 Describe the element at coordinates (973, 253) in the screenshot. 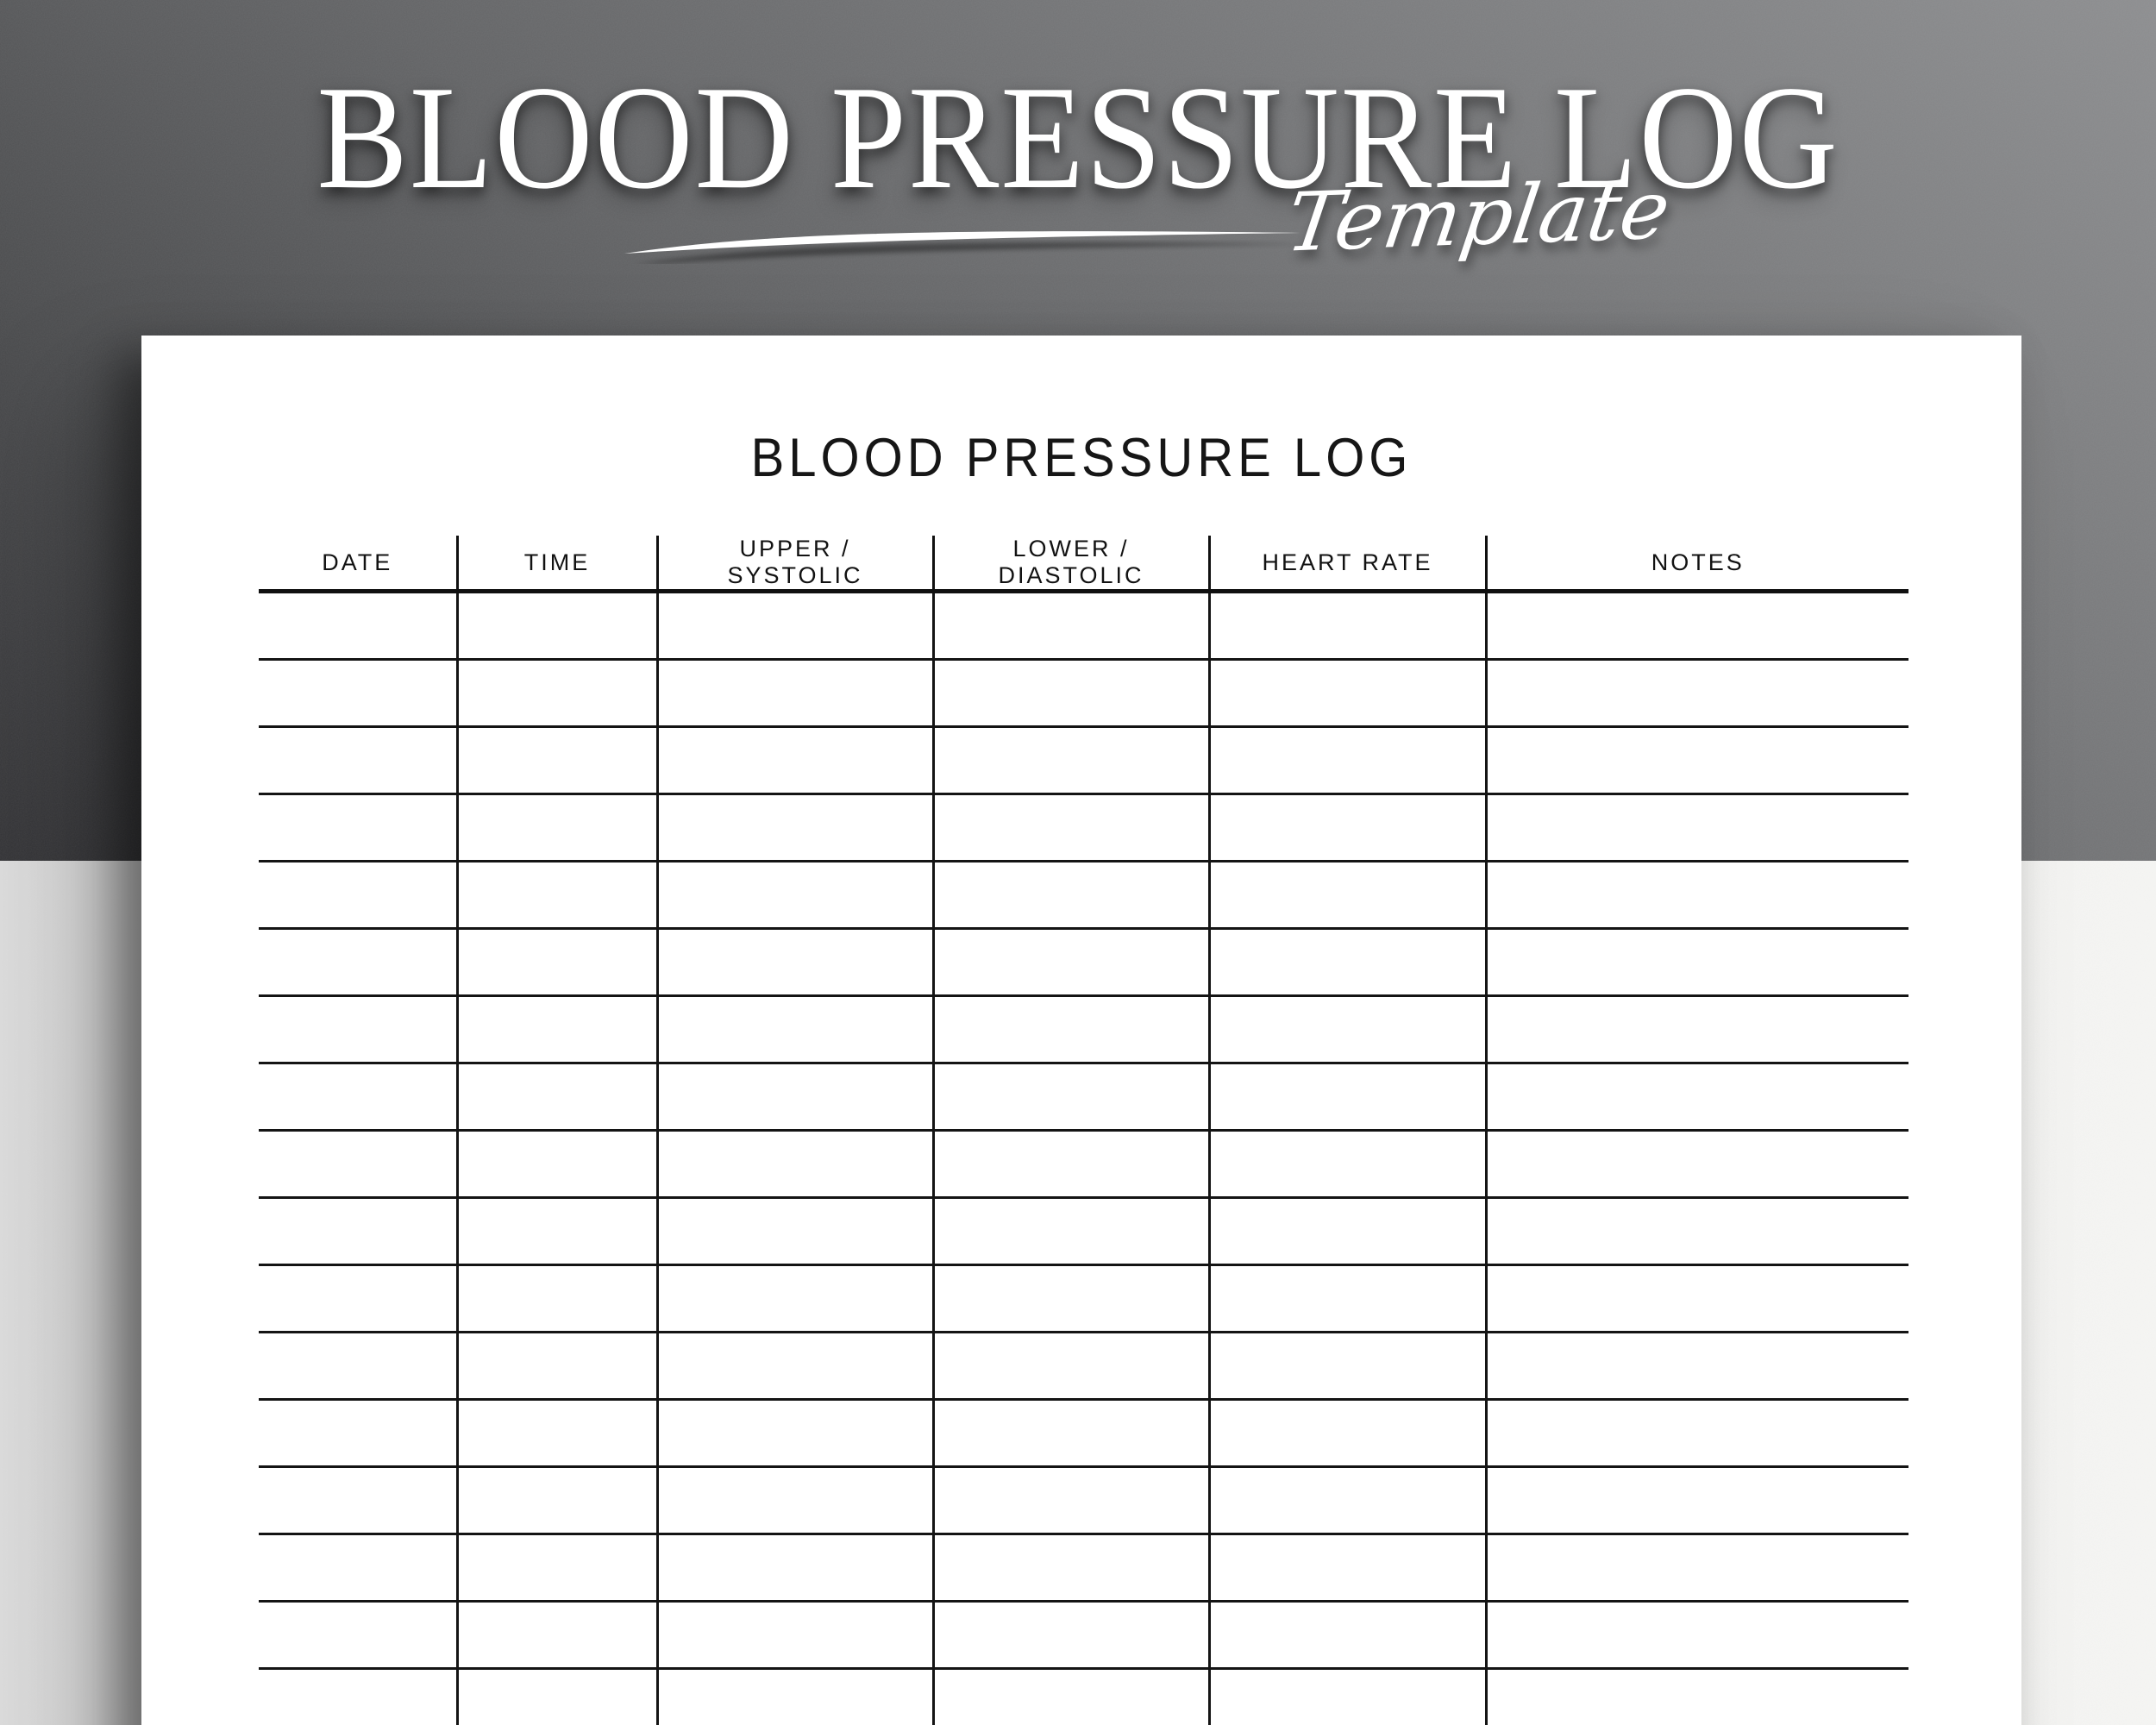

I see `swoosh-shadow` at that location.